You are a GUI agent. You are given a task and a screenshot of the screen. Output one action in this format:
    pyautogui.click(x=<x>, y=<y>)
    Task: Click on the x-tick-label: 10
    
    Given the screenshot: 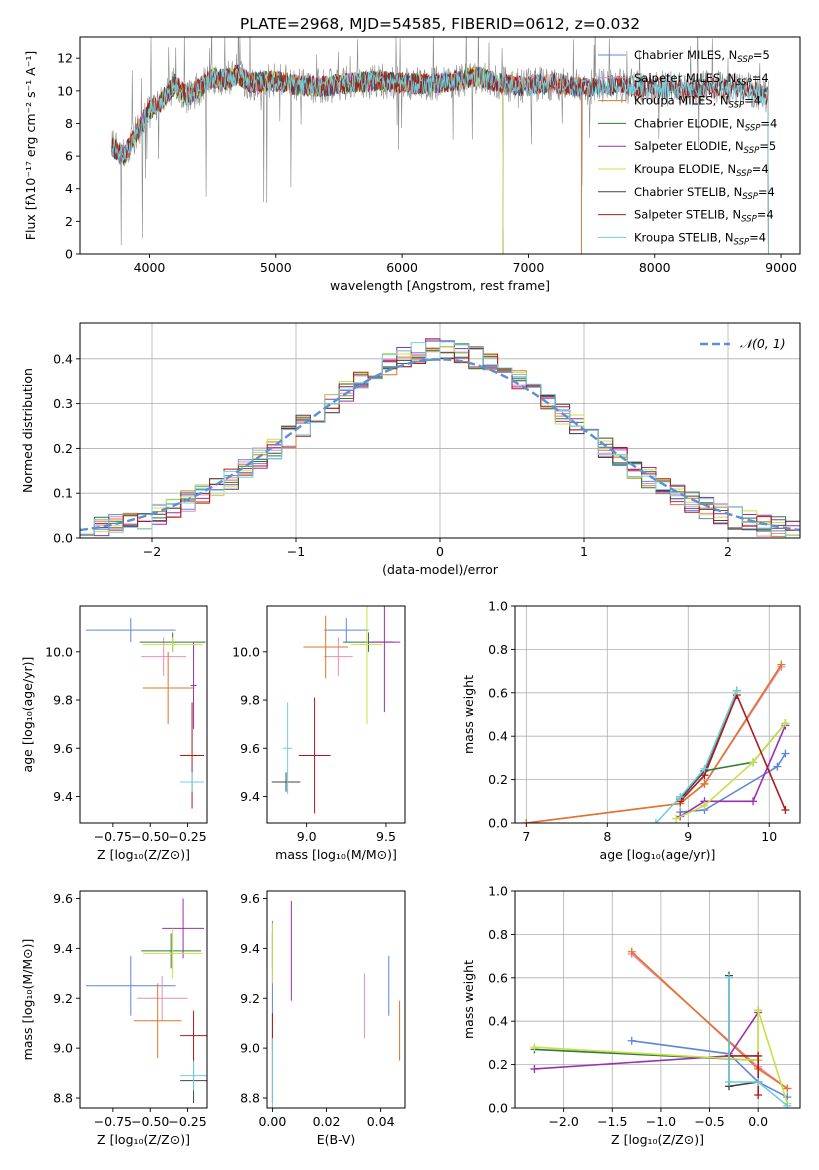 What is the action you would take?
    pyautogui.click(x=769, y=836)
    